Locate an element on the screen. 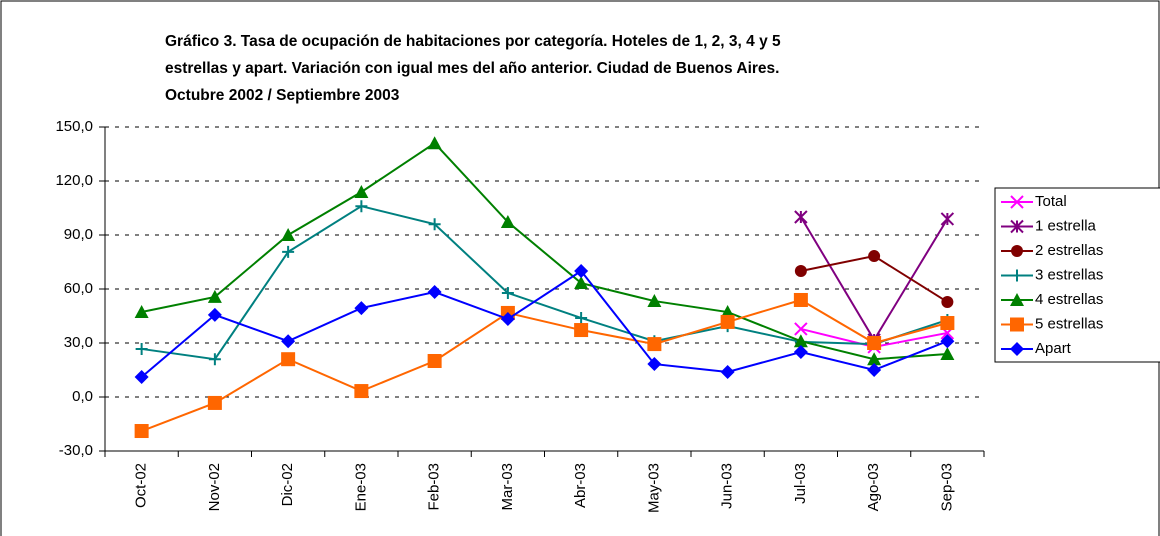 The image size is (1160, 536). legend-label: 2 estrellas is located at coordinates (1069, 250).